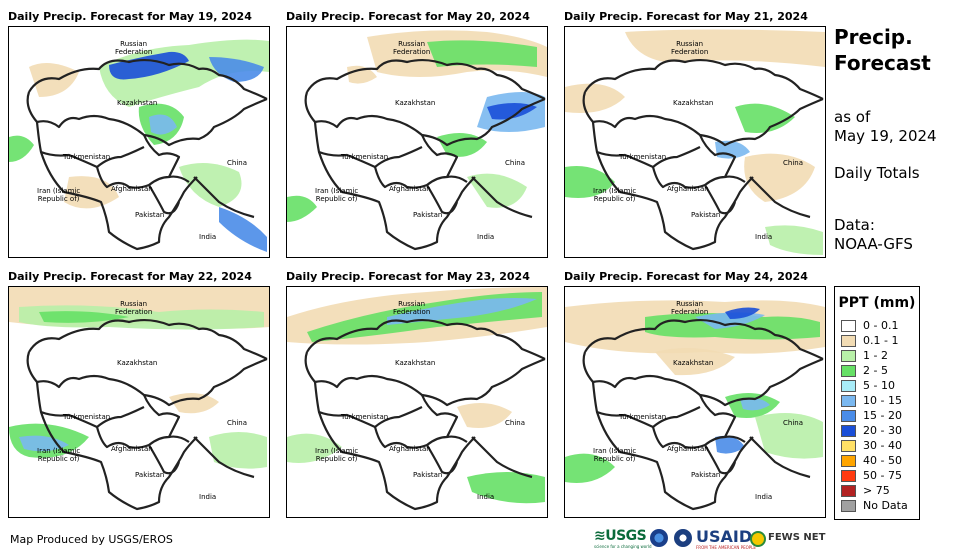  What do you see at coordinates (854, 225) in the screenshot?
I see `side-data-label: Data:` at bounding box center [854, 225].